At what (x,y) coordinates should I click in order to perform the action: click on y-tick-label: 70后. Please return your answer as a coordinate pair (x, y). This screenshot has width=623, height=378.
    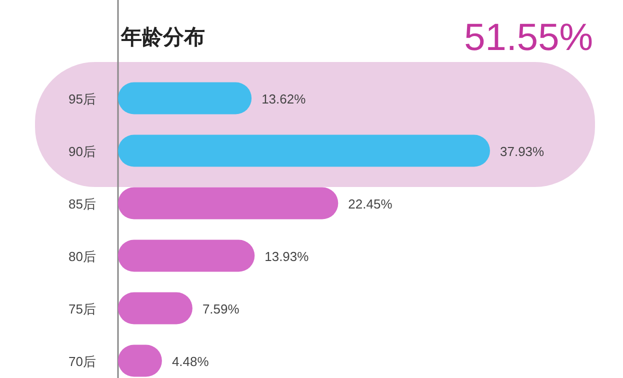
    Looking at the image, I should click on (82, 361).